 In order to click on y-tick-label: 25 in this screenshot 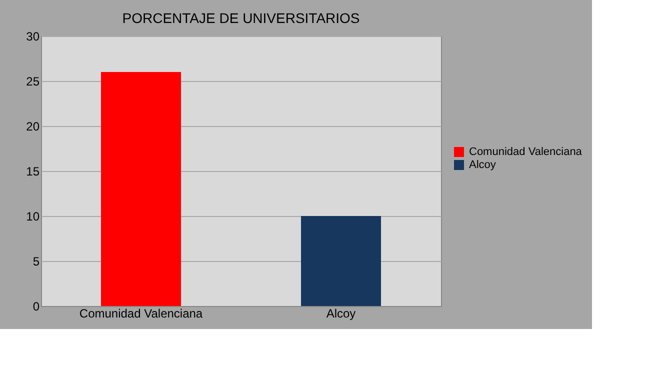, I will do `click(33, 81)`.